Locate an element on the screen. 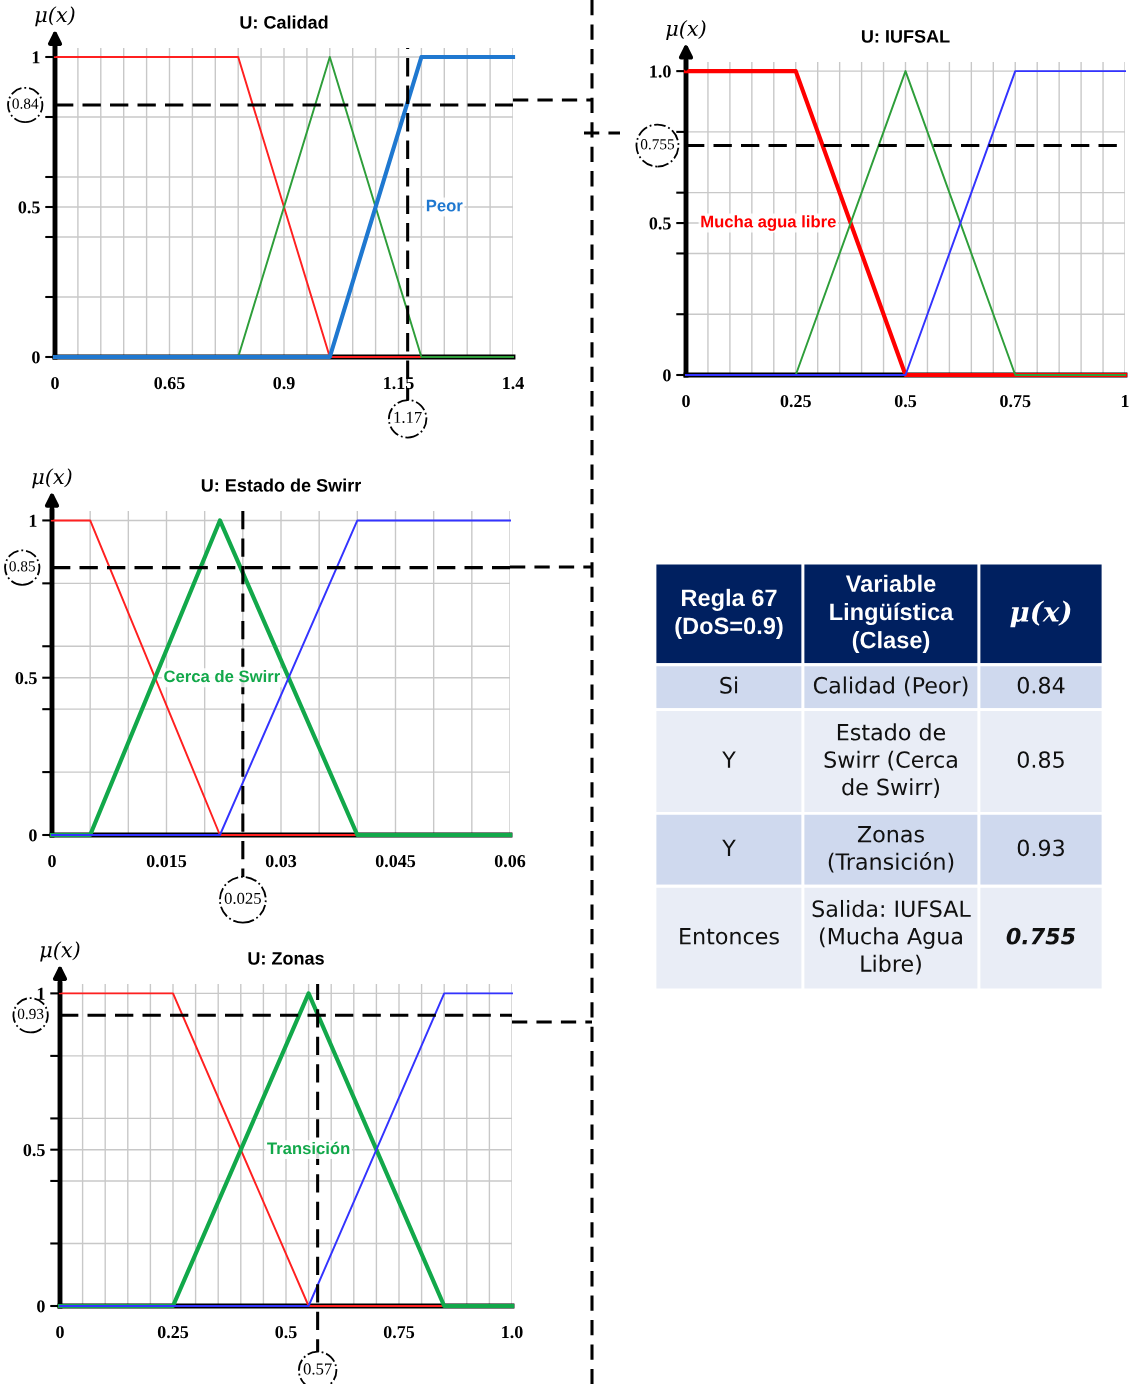 The width and height of the screenshot is (1140, 1384). ref-line-label: 1.17 is located at coordinates (408, 417).